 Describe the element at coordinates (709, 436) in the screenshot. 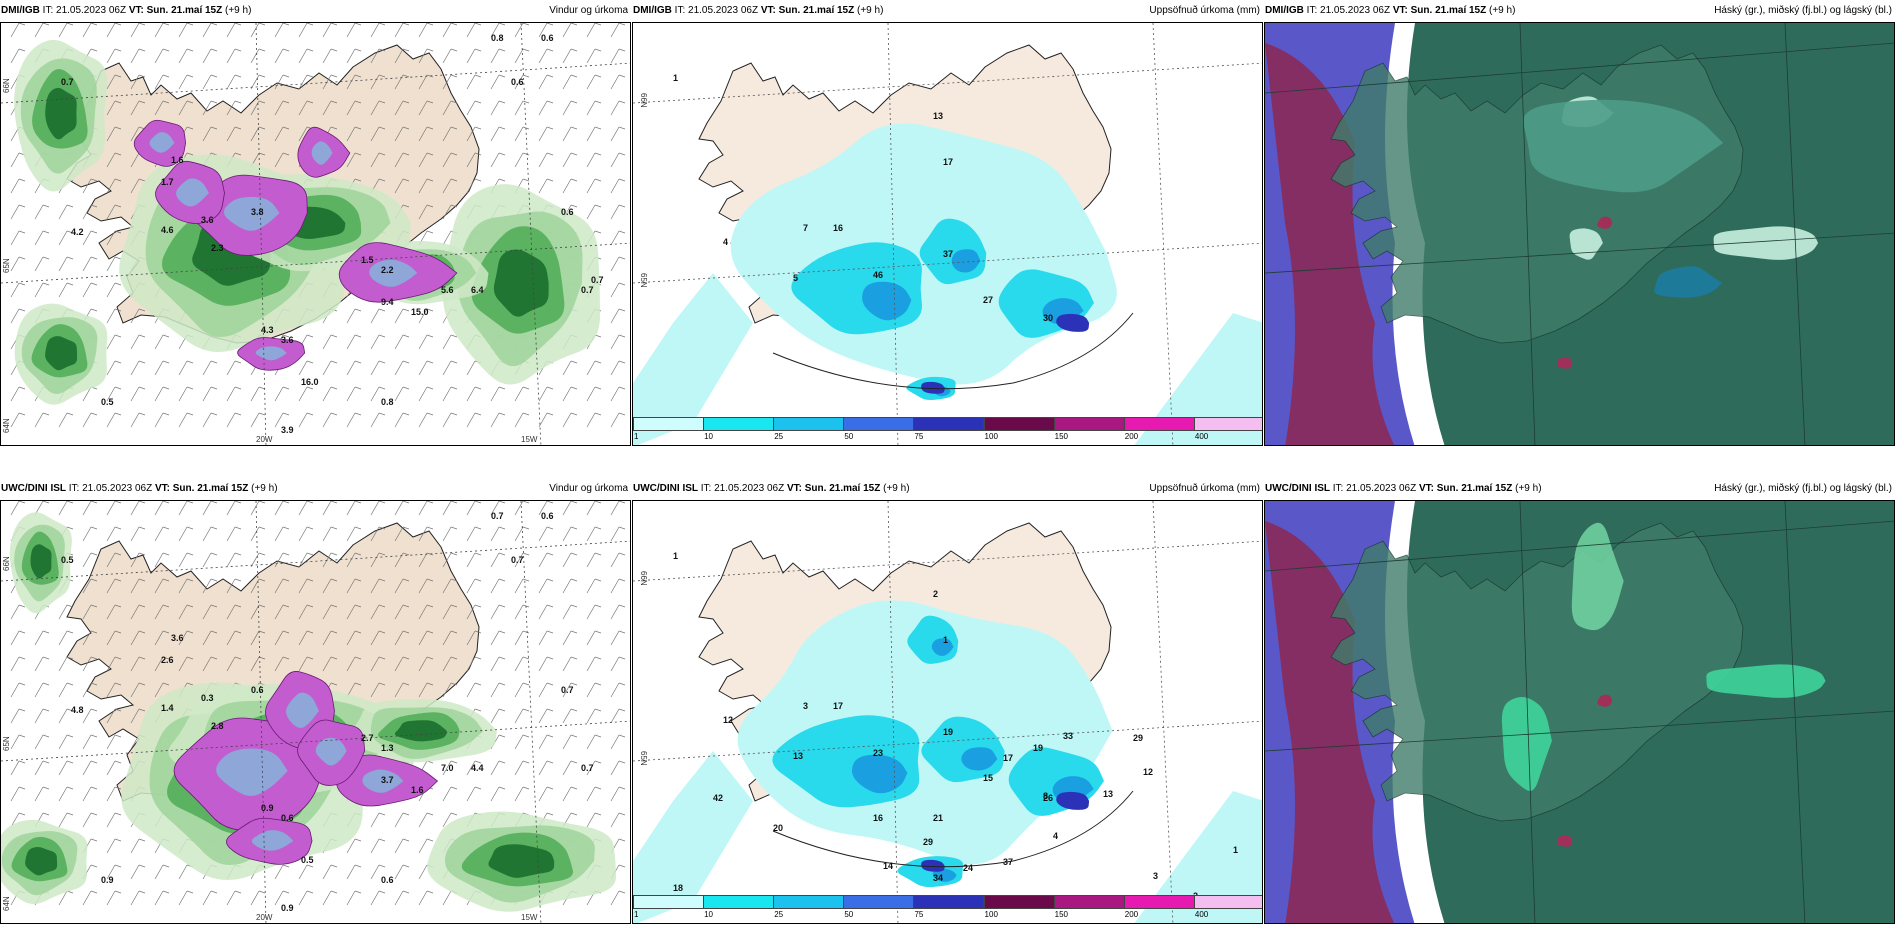

I see `colorbar-tick-label: 10` at that location.